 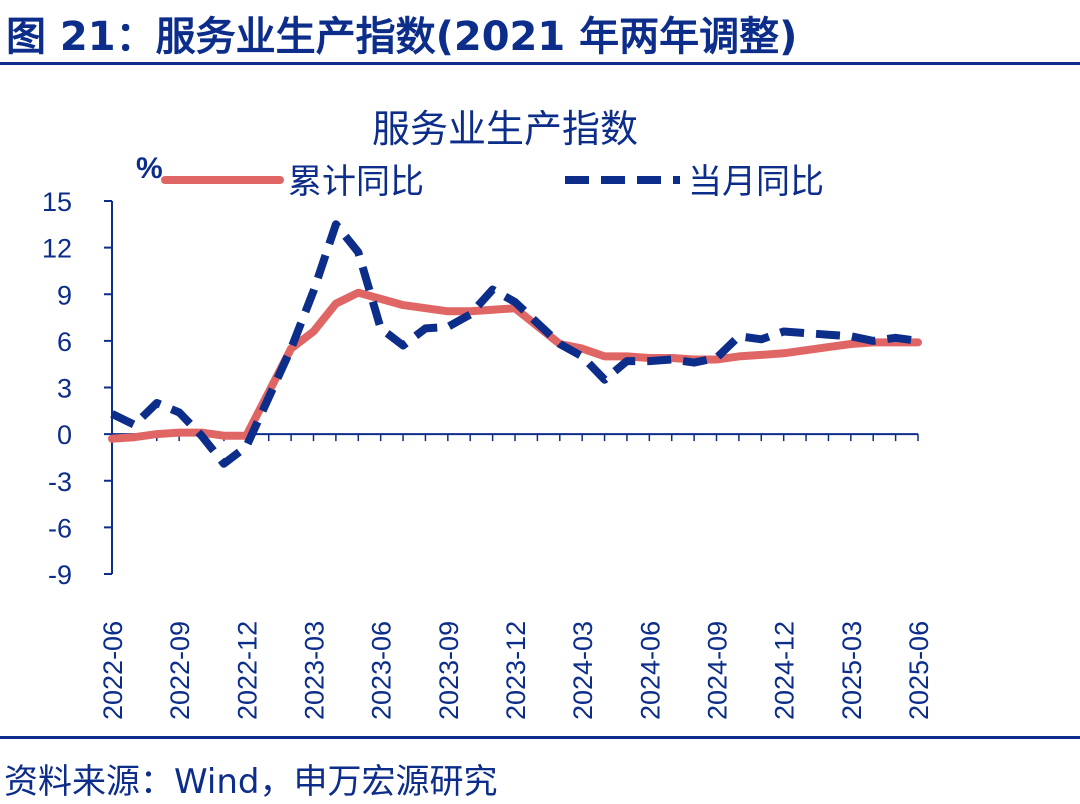 I want to click on bottom-divider, so click(x=540, y=737).